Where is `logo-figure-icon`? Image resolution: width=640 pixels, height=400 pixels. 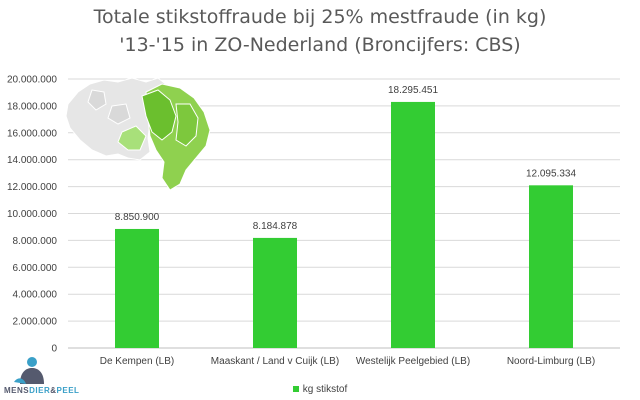
logo-figure-icon is located at coordinates (29, 370).